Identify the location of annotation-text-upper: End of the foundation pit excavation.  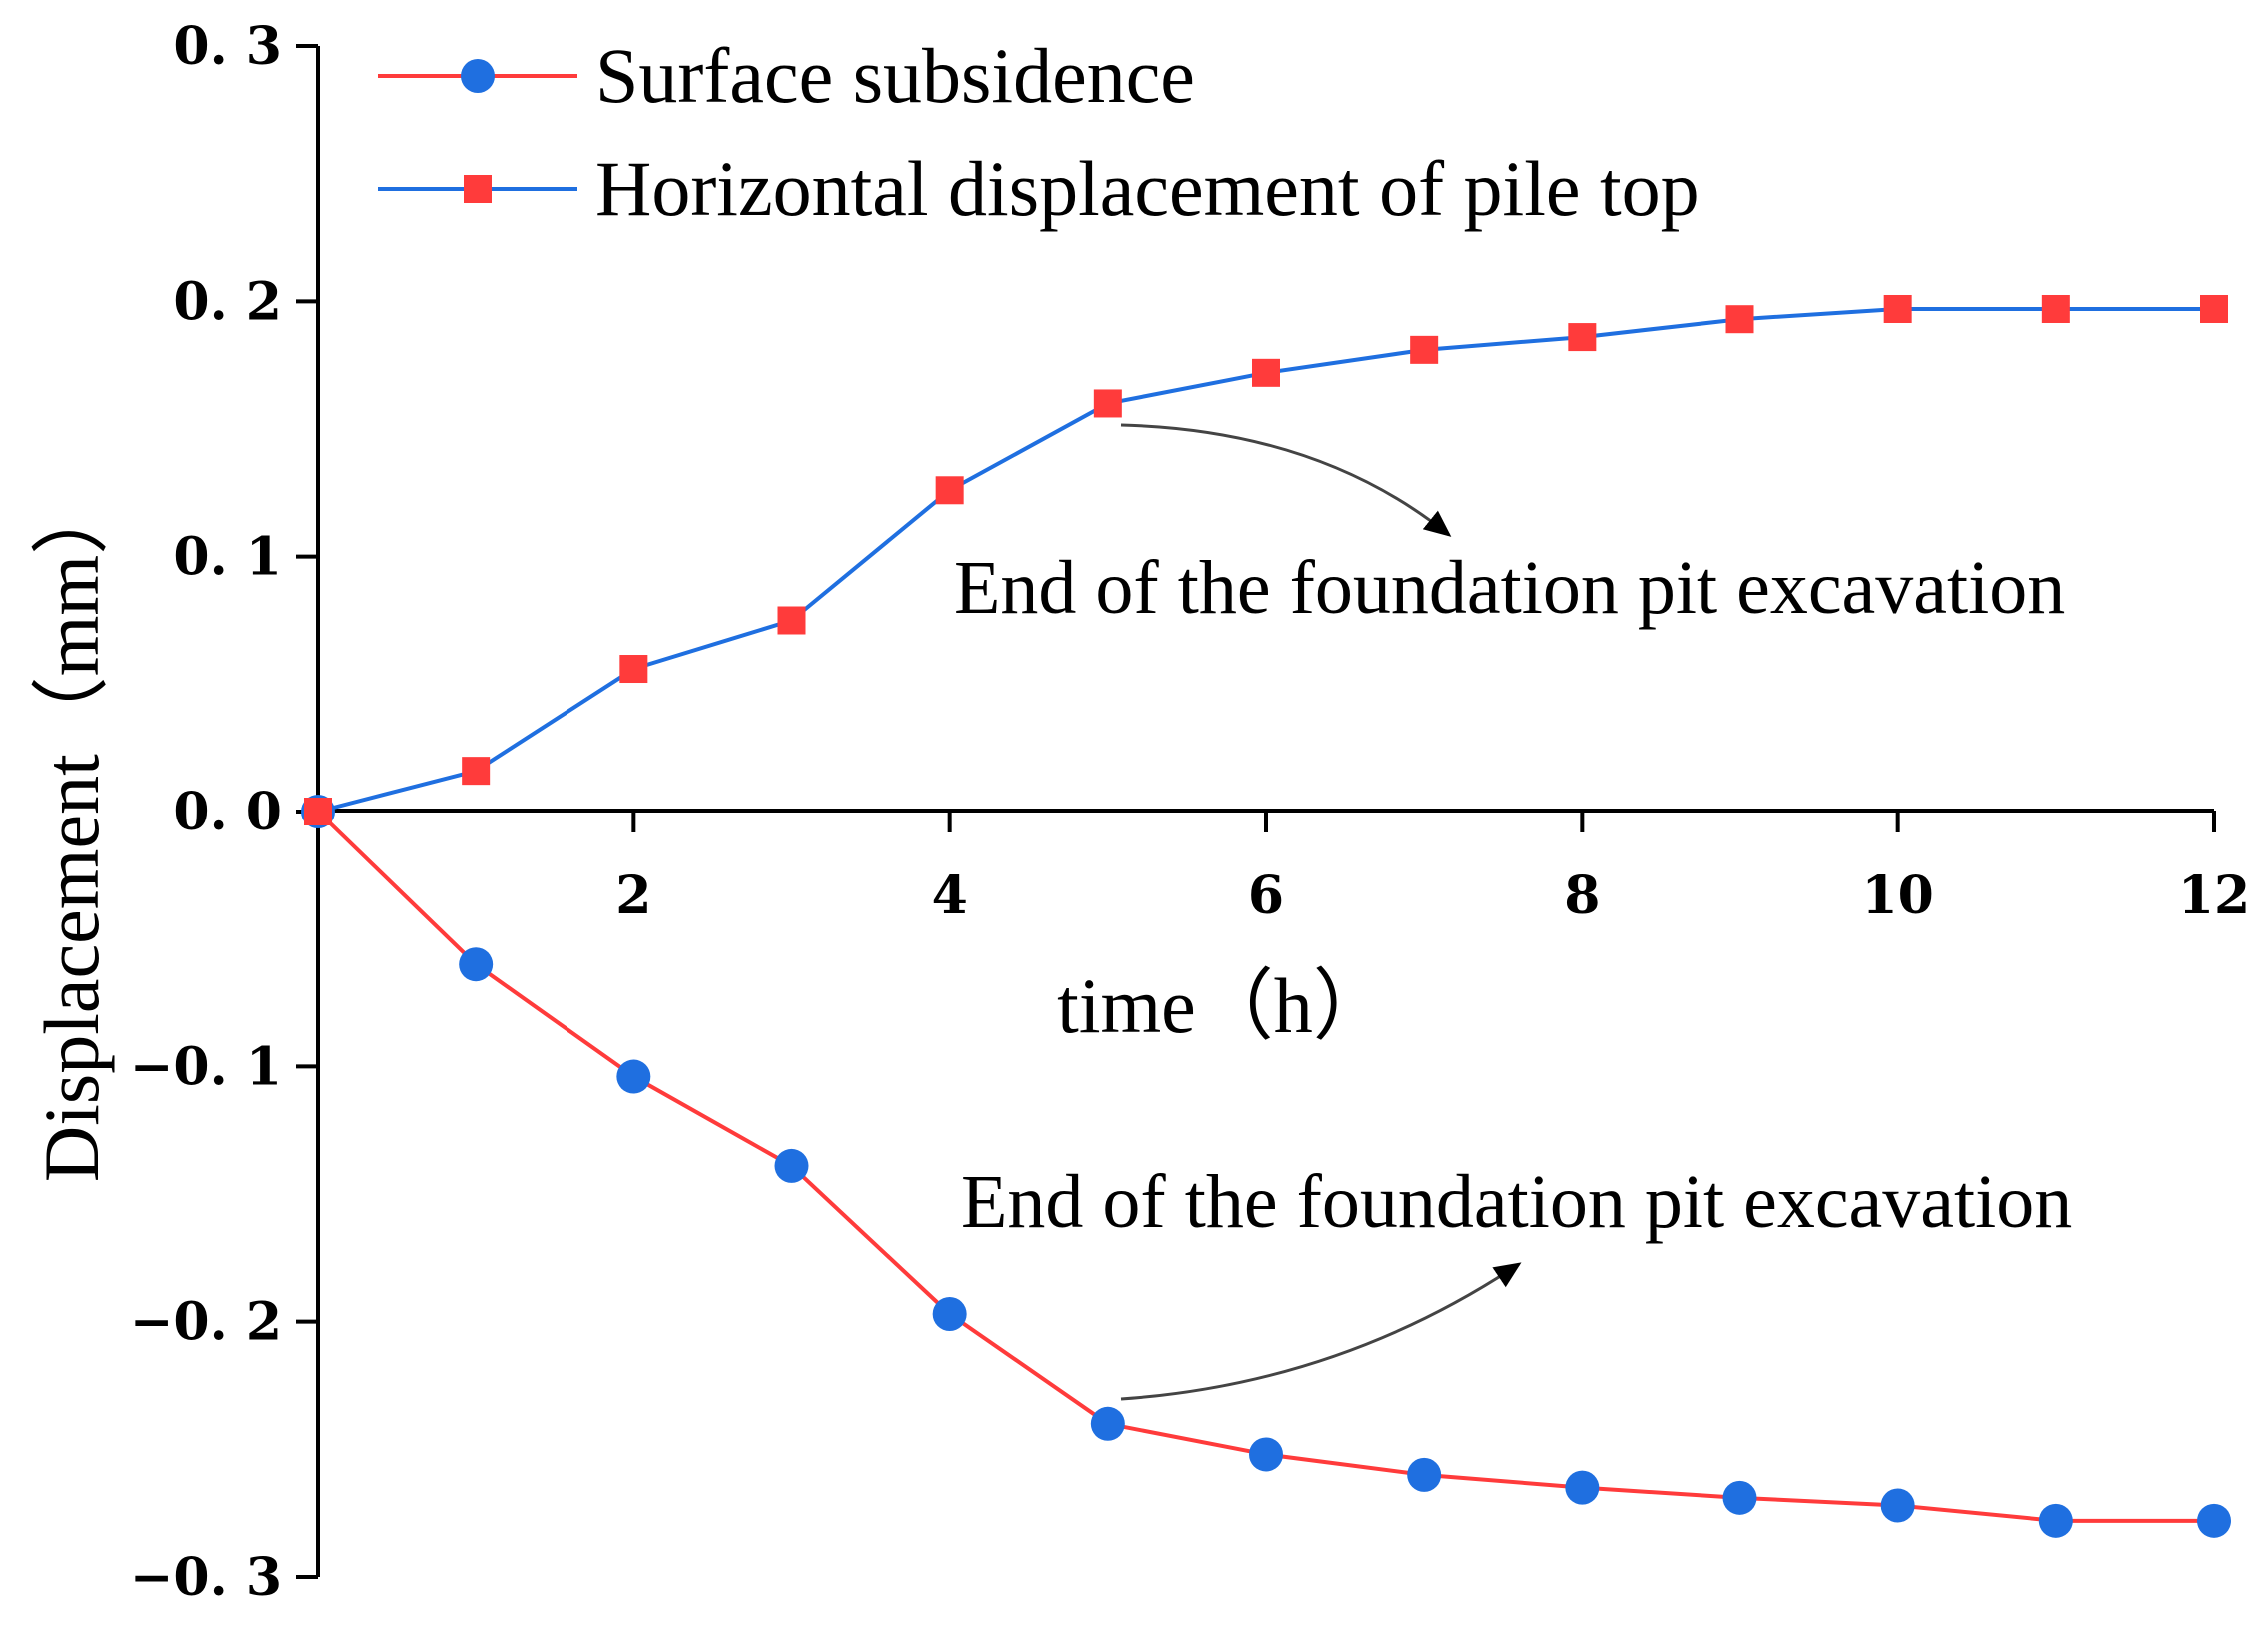
(1509, 588).